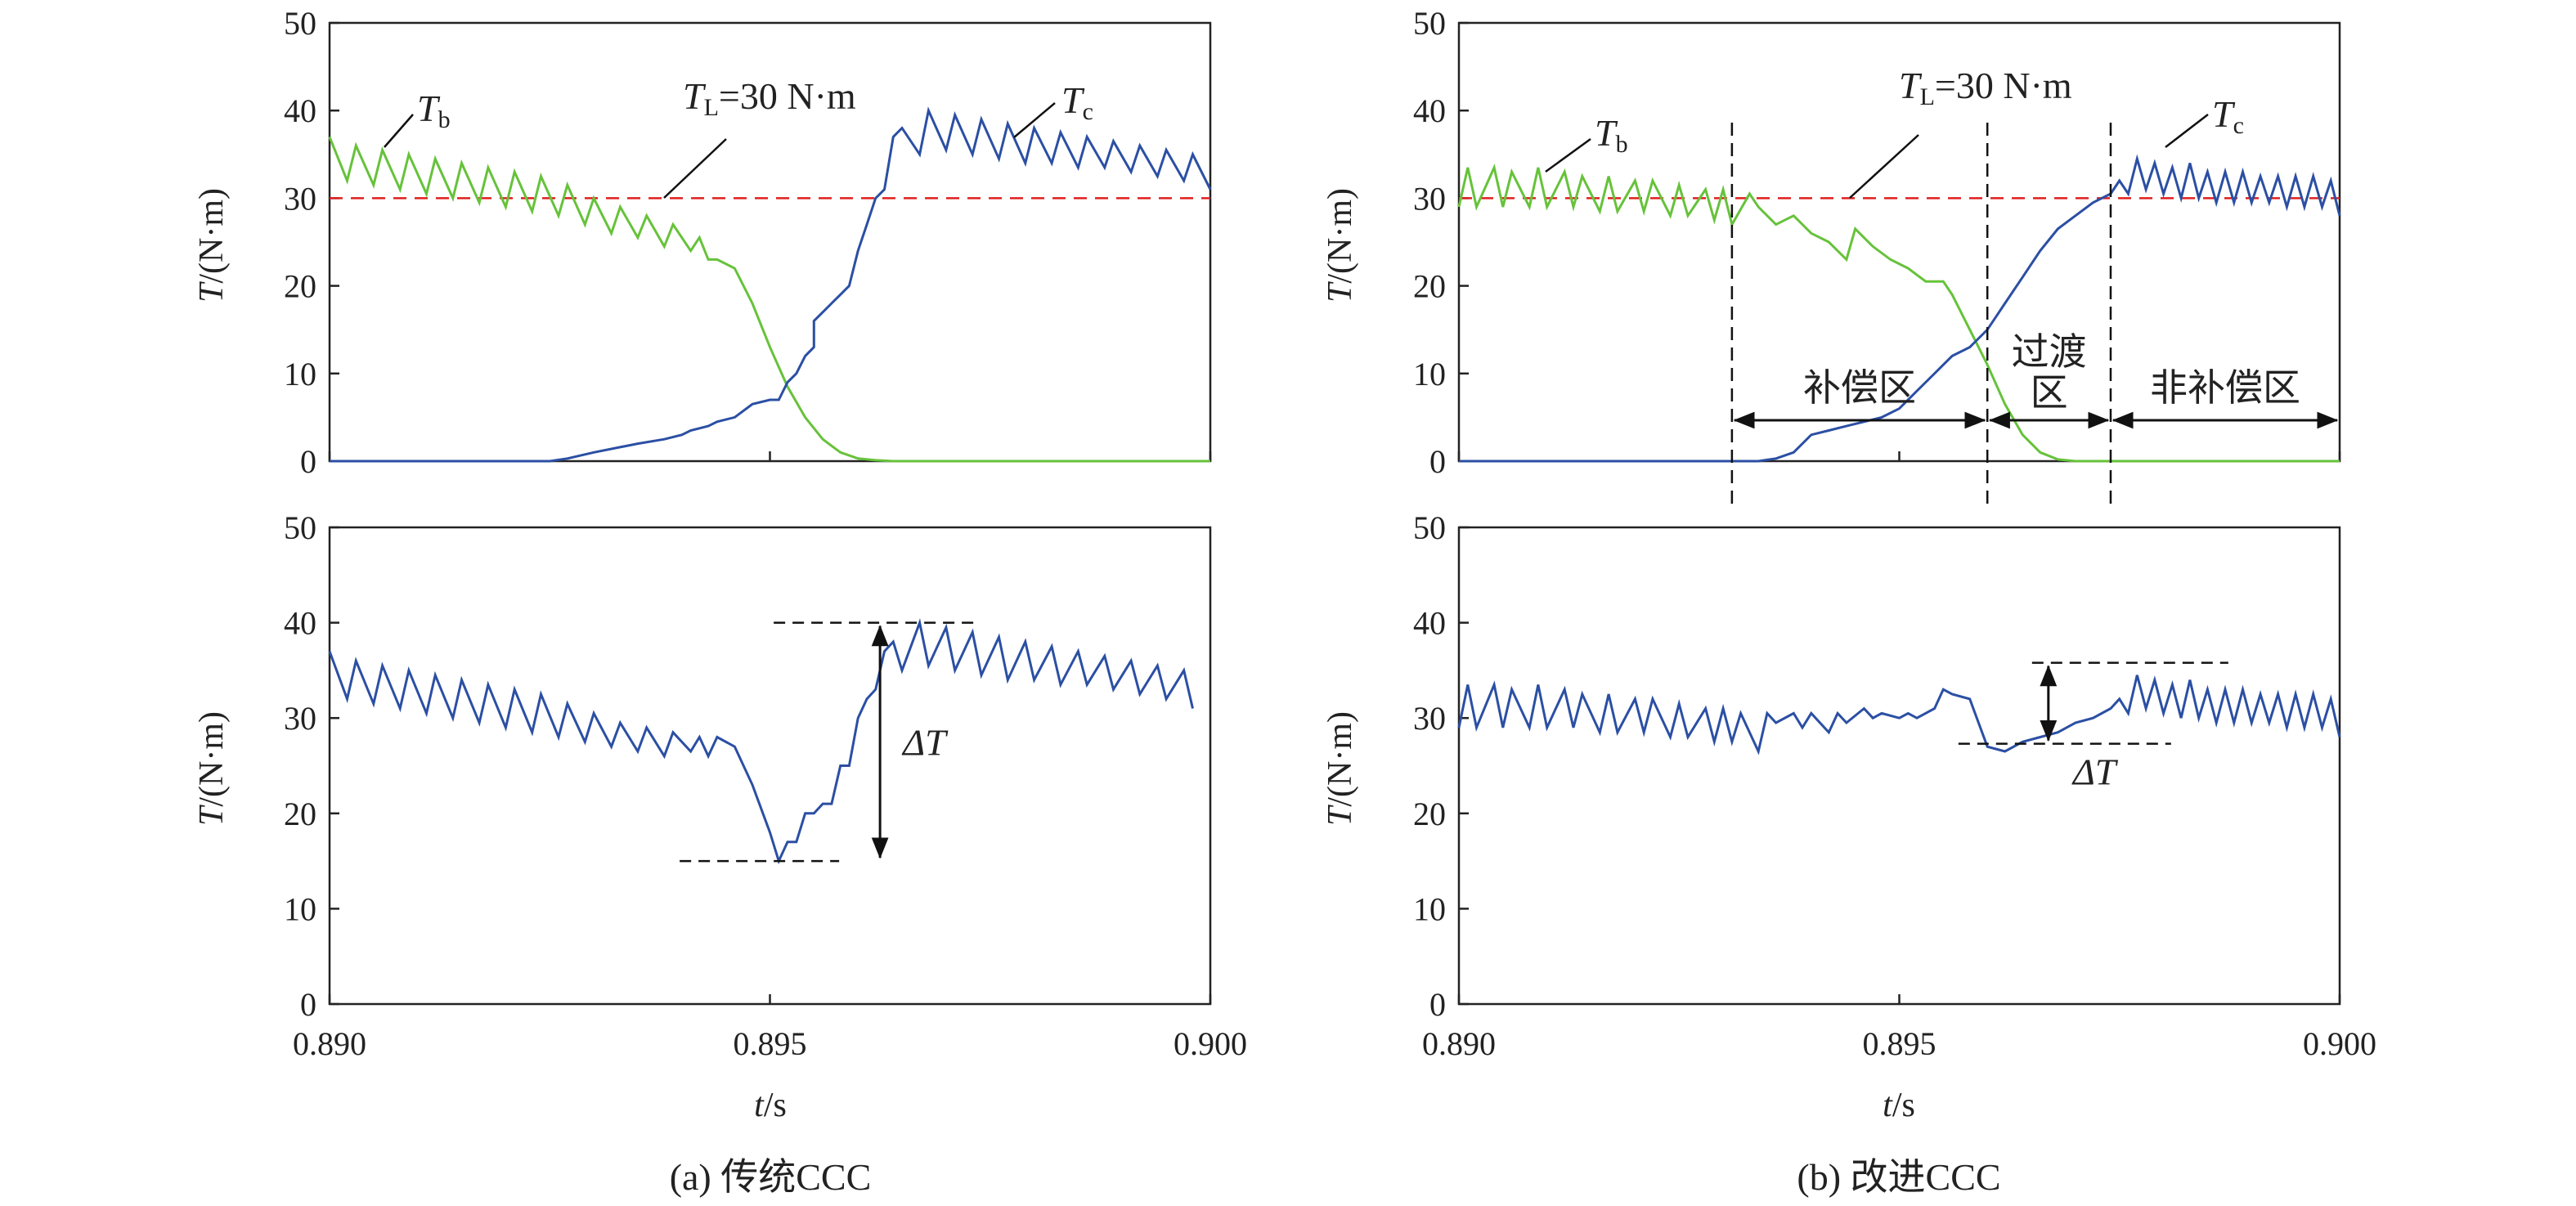  I want to click on panel-a-caption: (a) 传统CCC, so click(771, 1177).